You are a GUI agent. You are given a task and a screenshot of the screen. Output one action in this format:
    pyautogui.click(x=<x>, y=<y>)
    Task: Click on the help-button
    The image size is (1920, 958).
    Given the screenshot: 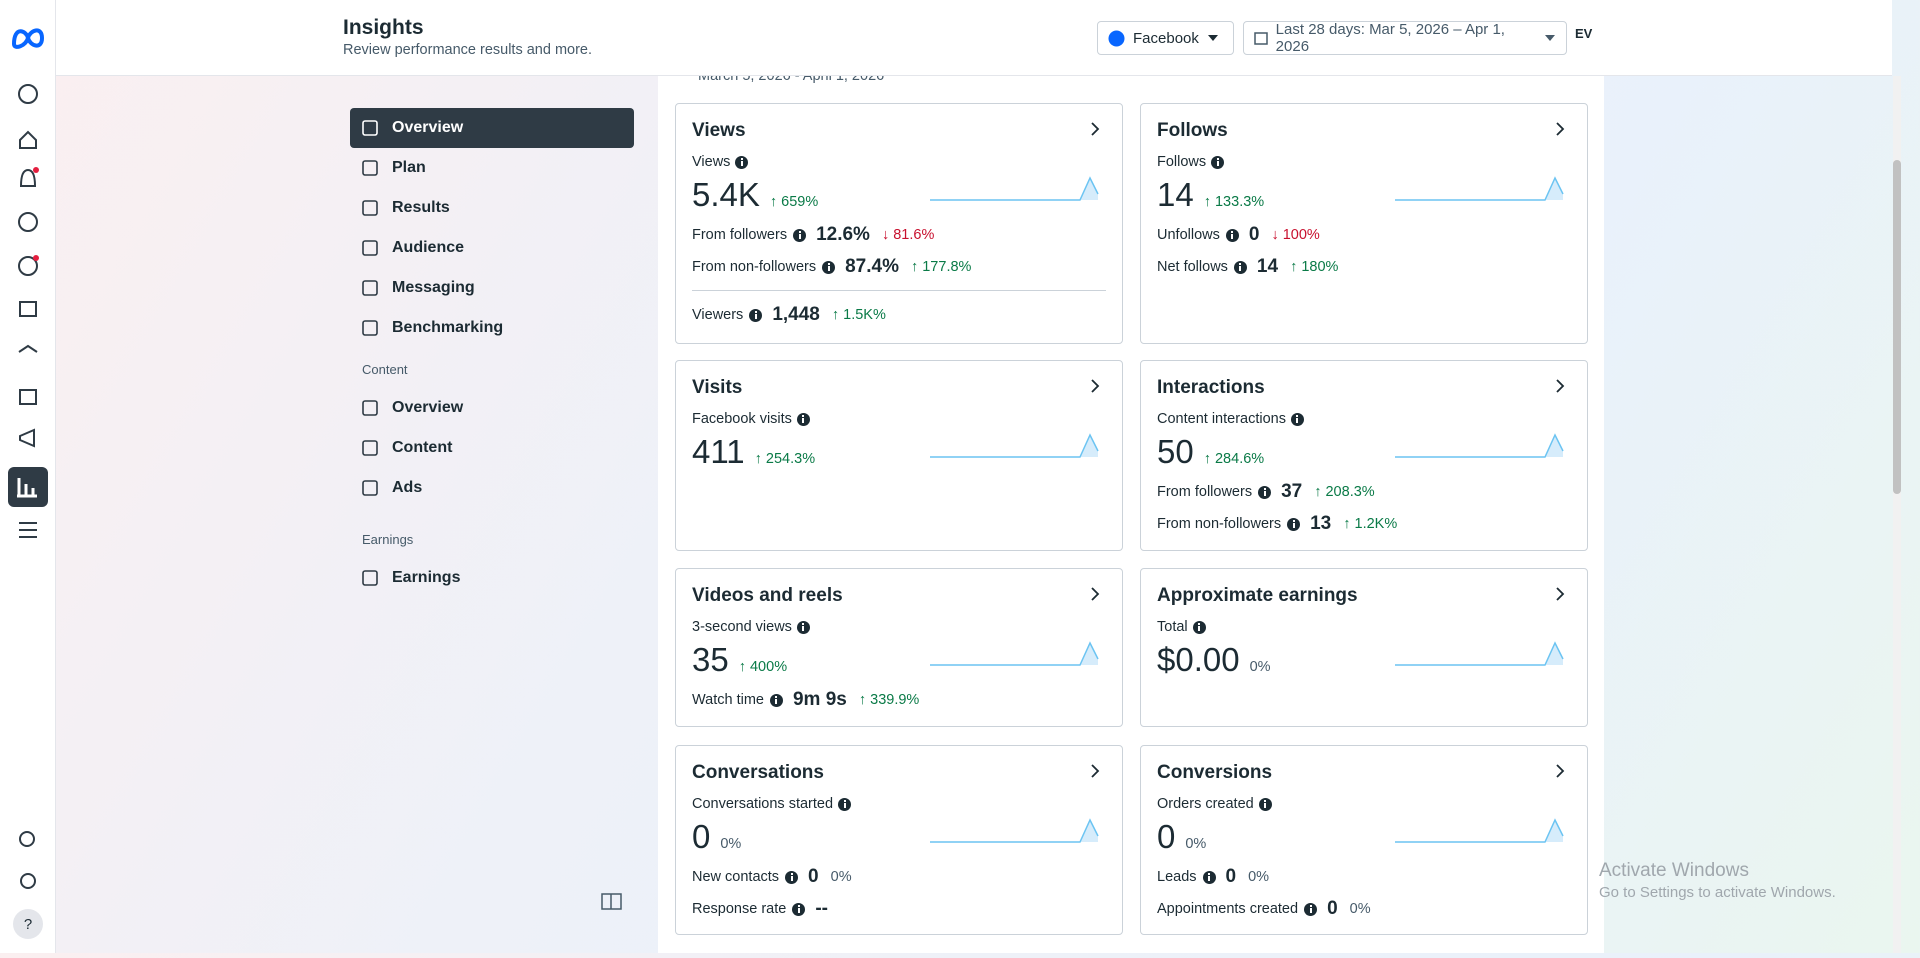 What is the action you would take?
    pyautogui.click(x=28, y=924)
    